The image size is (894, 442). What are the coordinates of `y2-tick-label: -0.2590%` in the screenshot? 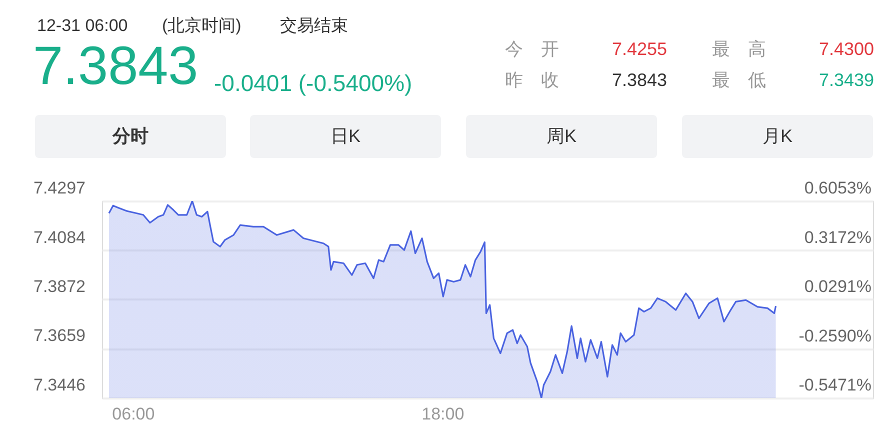 It's located at (835, 336).